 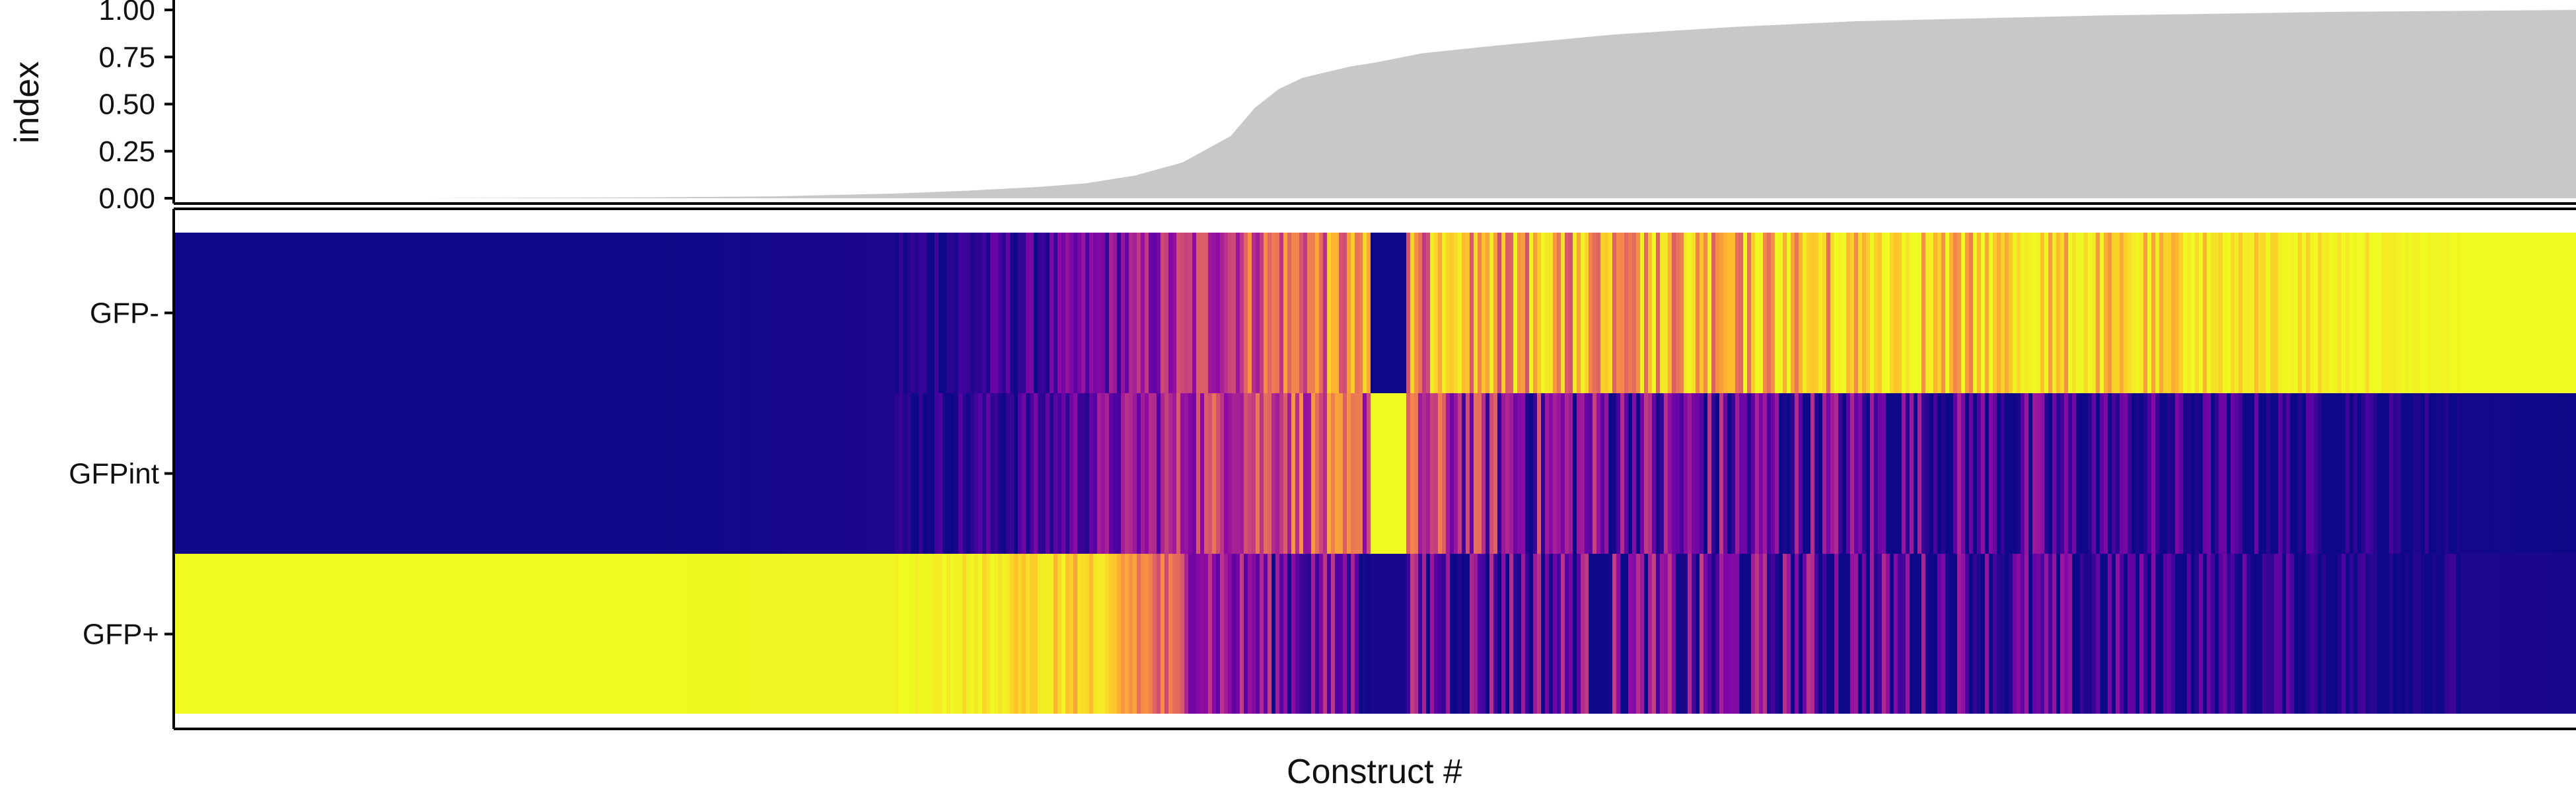 What do you see at coordinates (127, 152) in the screenshot?
I see `area-y-tick-label: 0.25` at bounding box center [127, 152].